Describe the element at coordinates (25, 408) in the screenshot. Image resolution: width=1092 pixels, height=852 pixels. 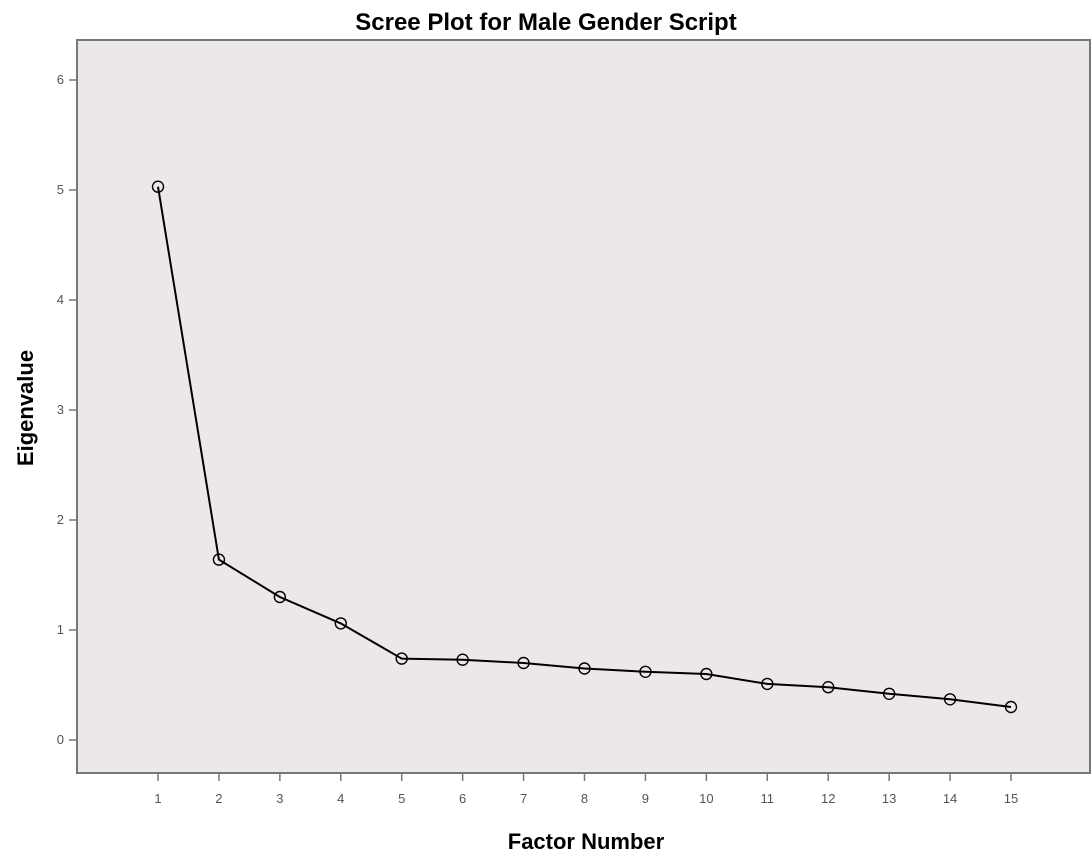
I see `y-axis-title: Eigenvalue` at that location.